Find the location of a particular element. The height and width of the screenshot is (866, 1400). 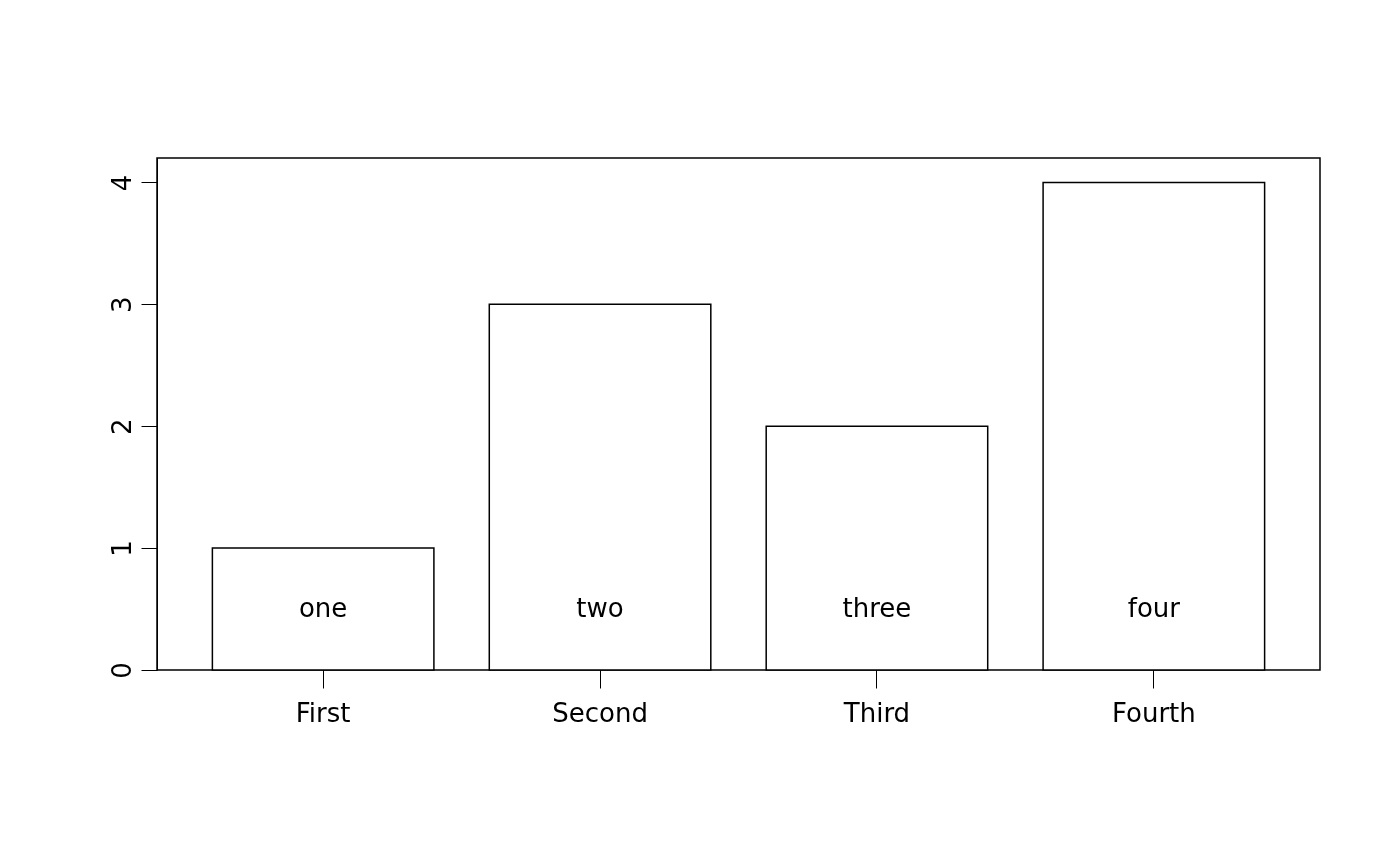

x-tick-label: Second is located at coordinates (600, 712).